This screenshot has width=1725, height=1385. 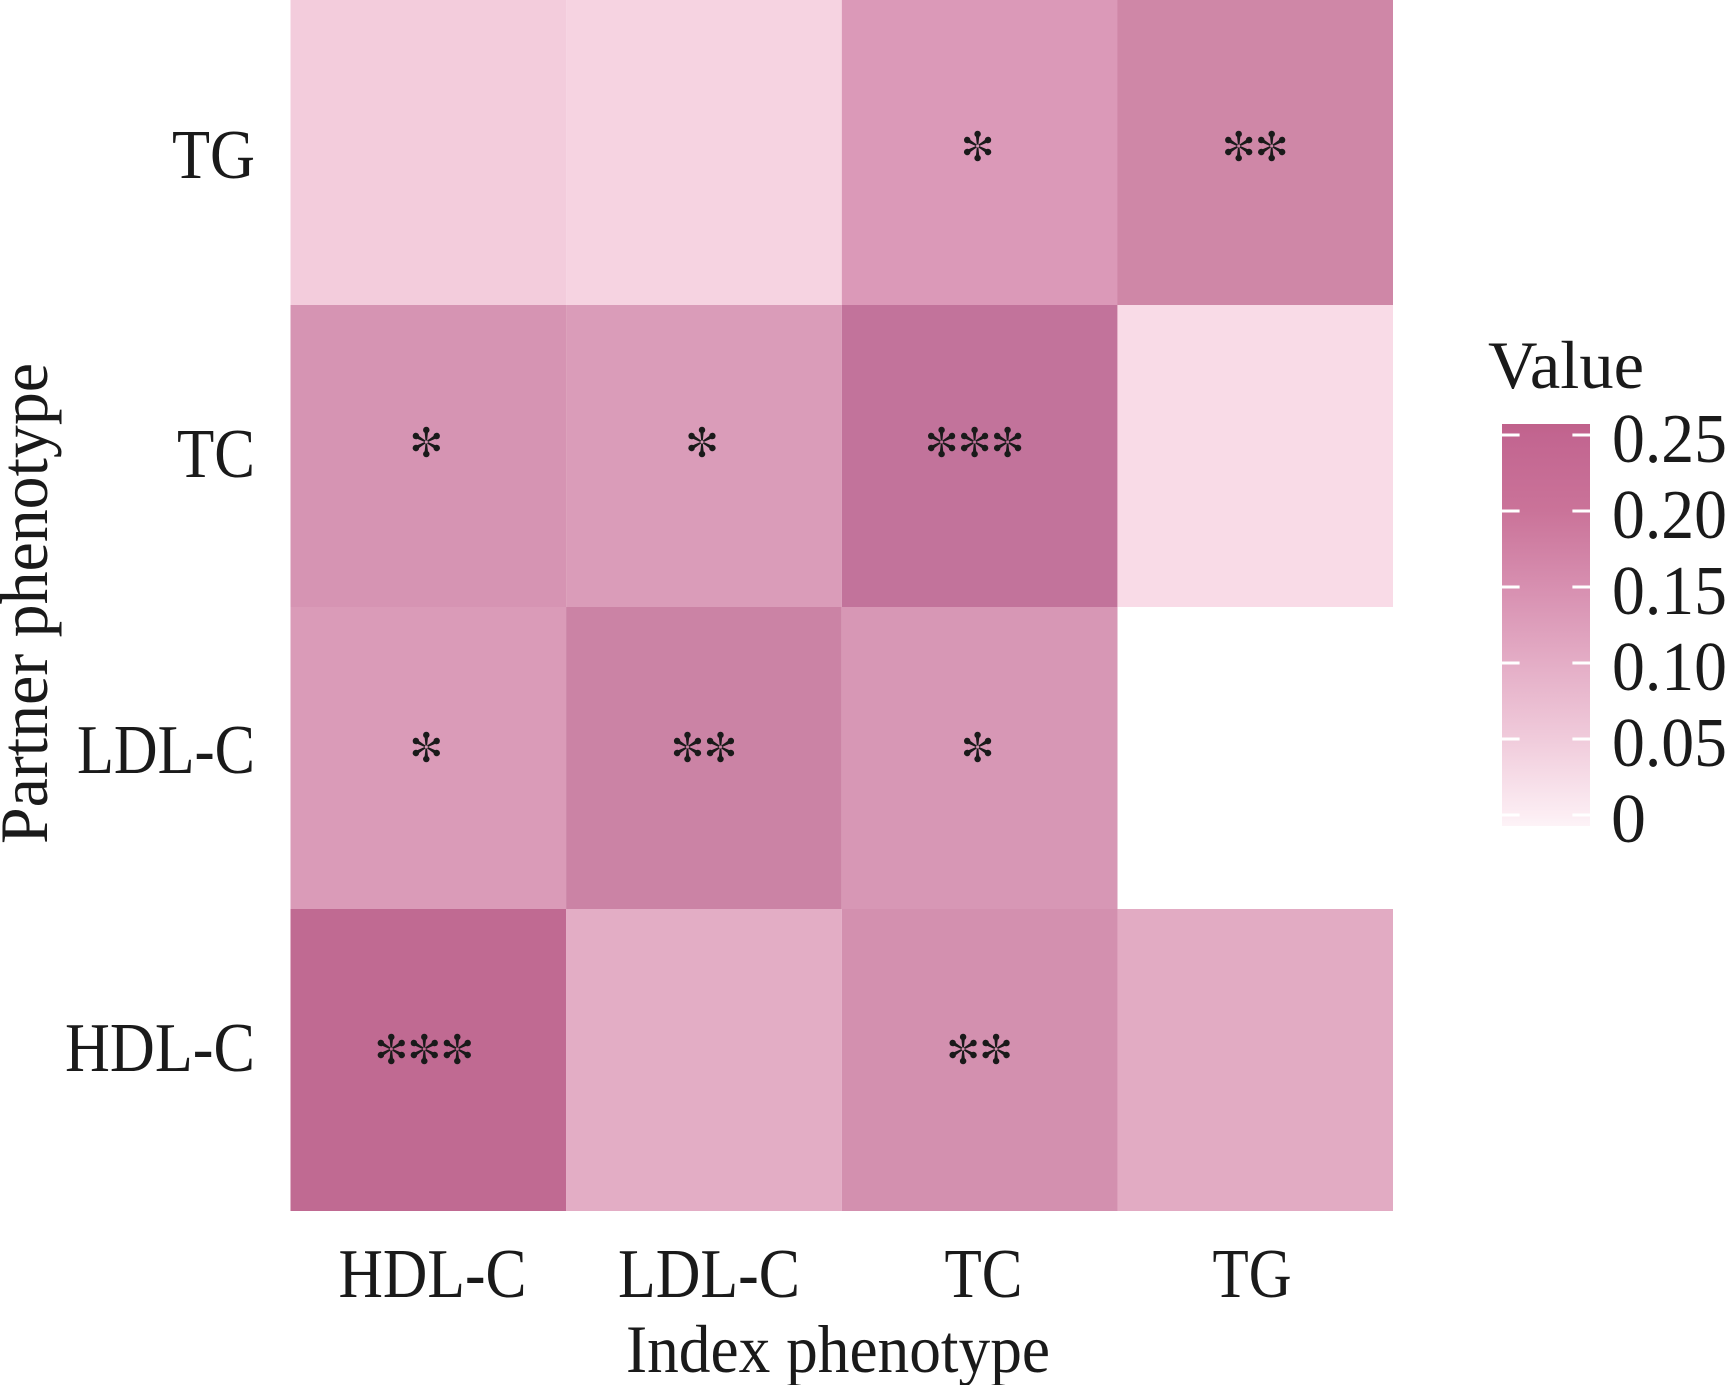 I want to click on svg-text: 0.15, so click(x=1668, y=591).